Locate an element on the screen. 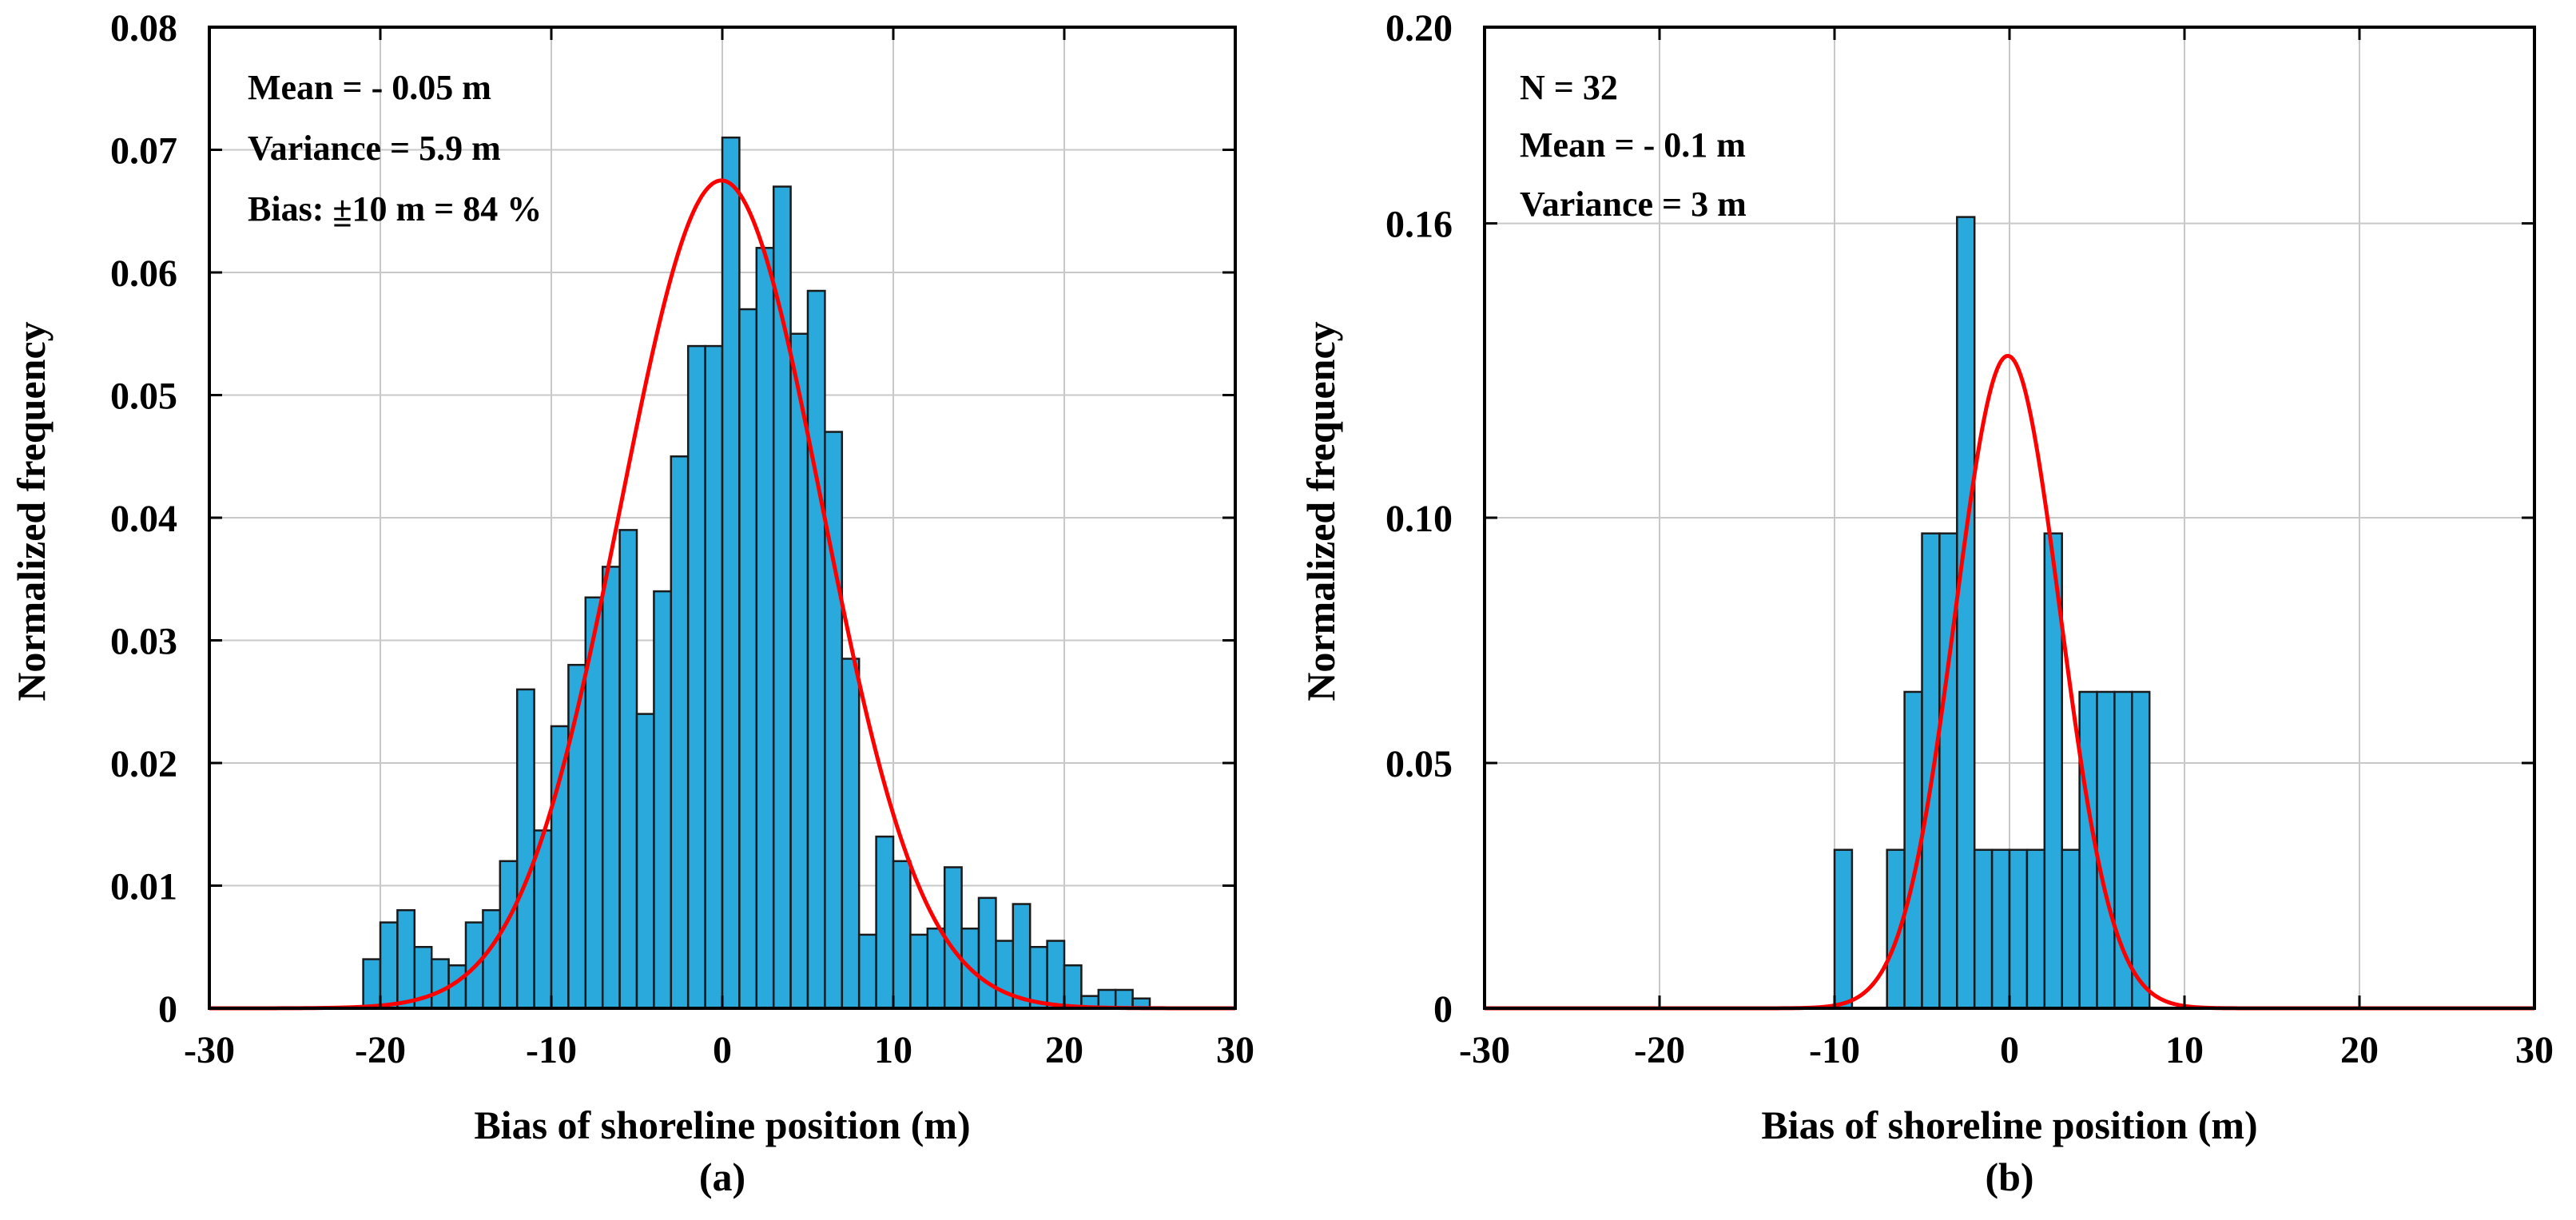  x-axis-label-b: Bias of shoreline position (m) is located at coordinates (2009, 1125).